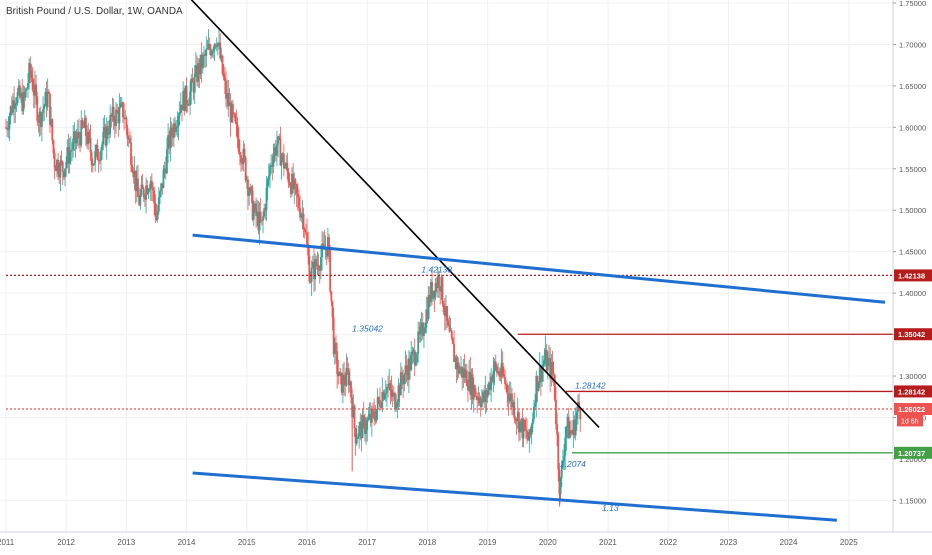 The width and height of the screenshot is (932, 555). What do you see at coordinates (514, 496) in the screenshot?
I see `lower-channel-line` at bounding box center [514, 496].